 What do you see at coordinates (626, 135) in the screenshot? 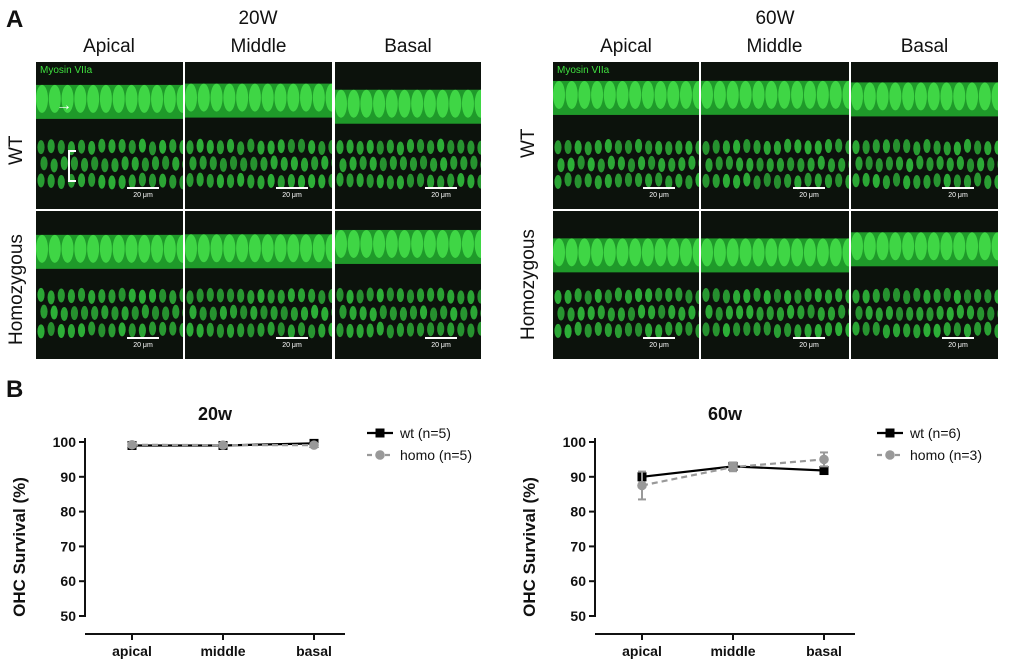
I see `micrograph-60w-wt-apical: Myosin VIIa 20 μm` at bounding box center [626, 135].